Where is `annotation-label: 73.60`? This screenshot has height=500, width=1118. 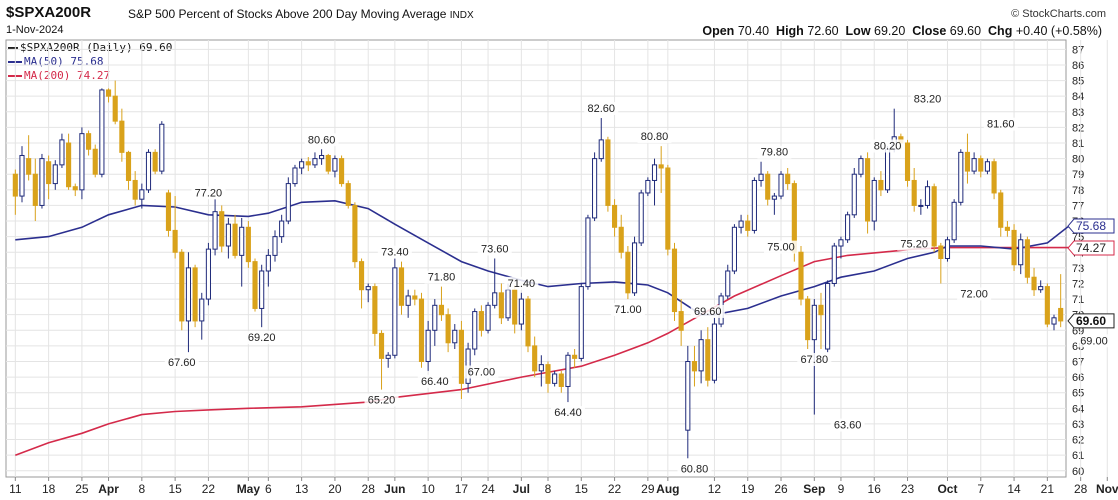
annotation-label: 73.60 is located at coordinates (495, 250).